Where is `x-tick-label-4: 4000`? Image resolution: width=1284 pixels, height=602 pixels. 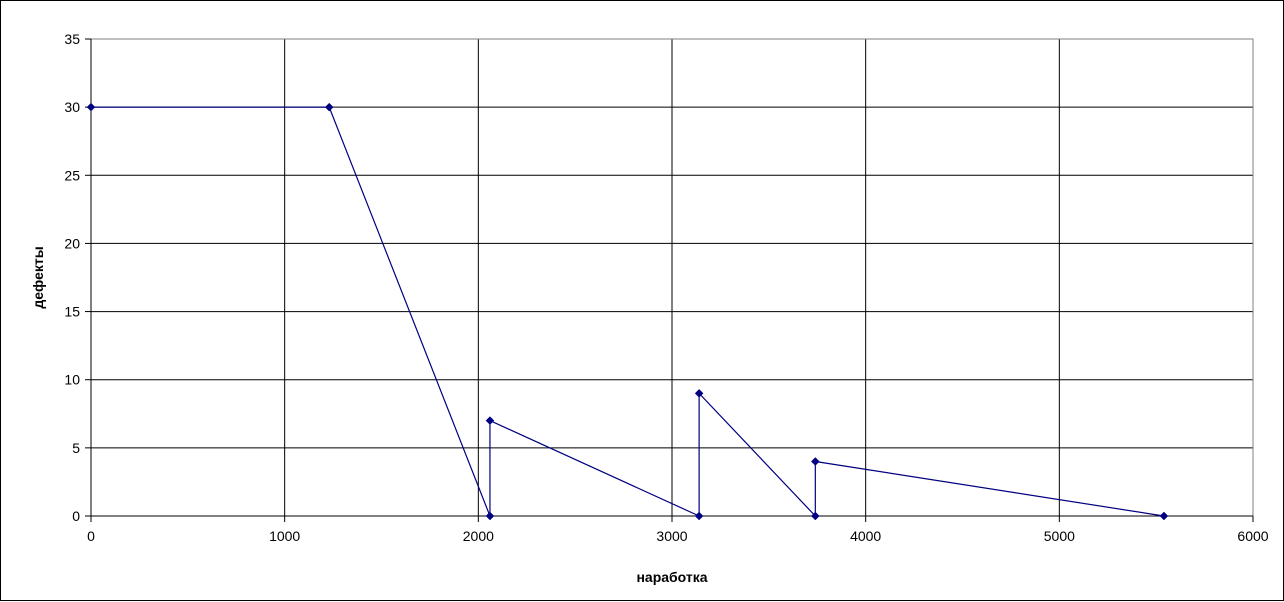 x-tick-label-4: 4000 is located at coordinates (865, 536).